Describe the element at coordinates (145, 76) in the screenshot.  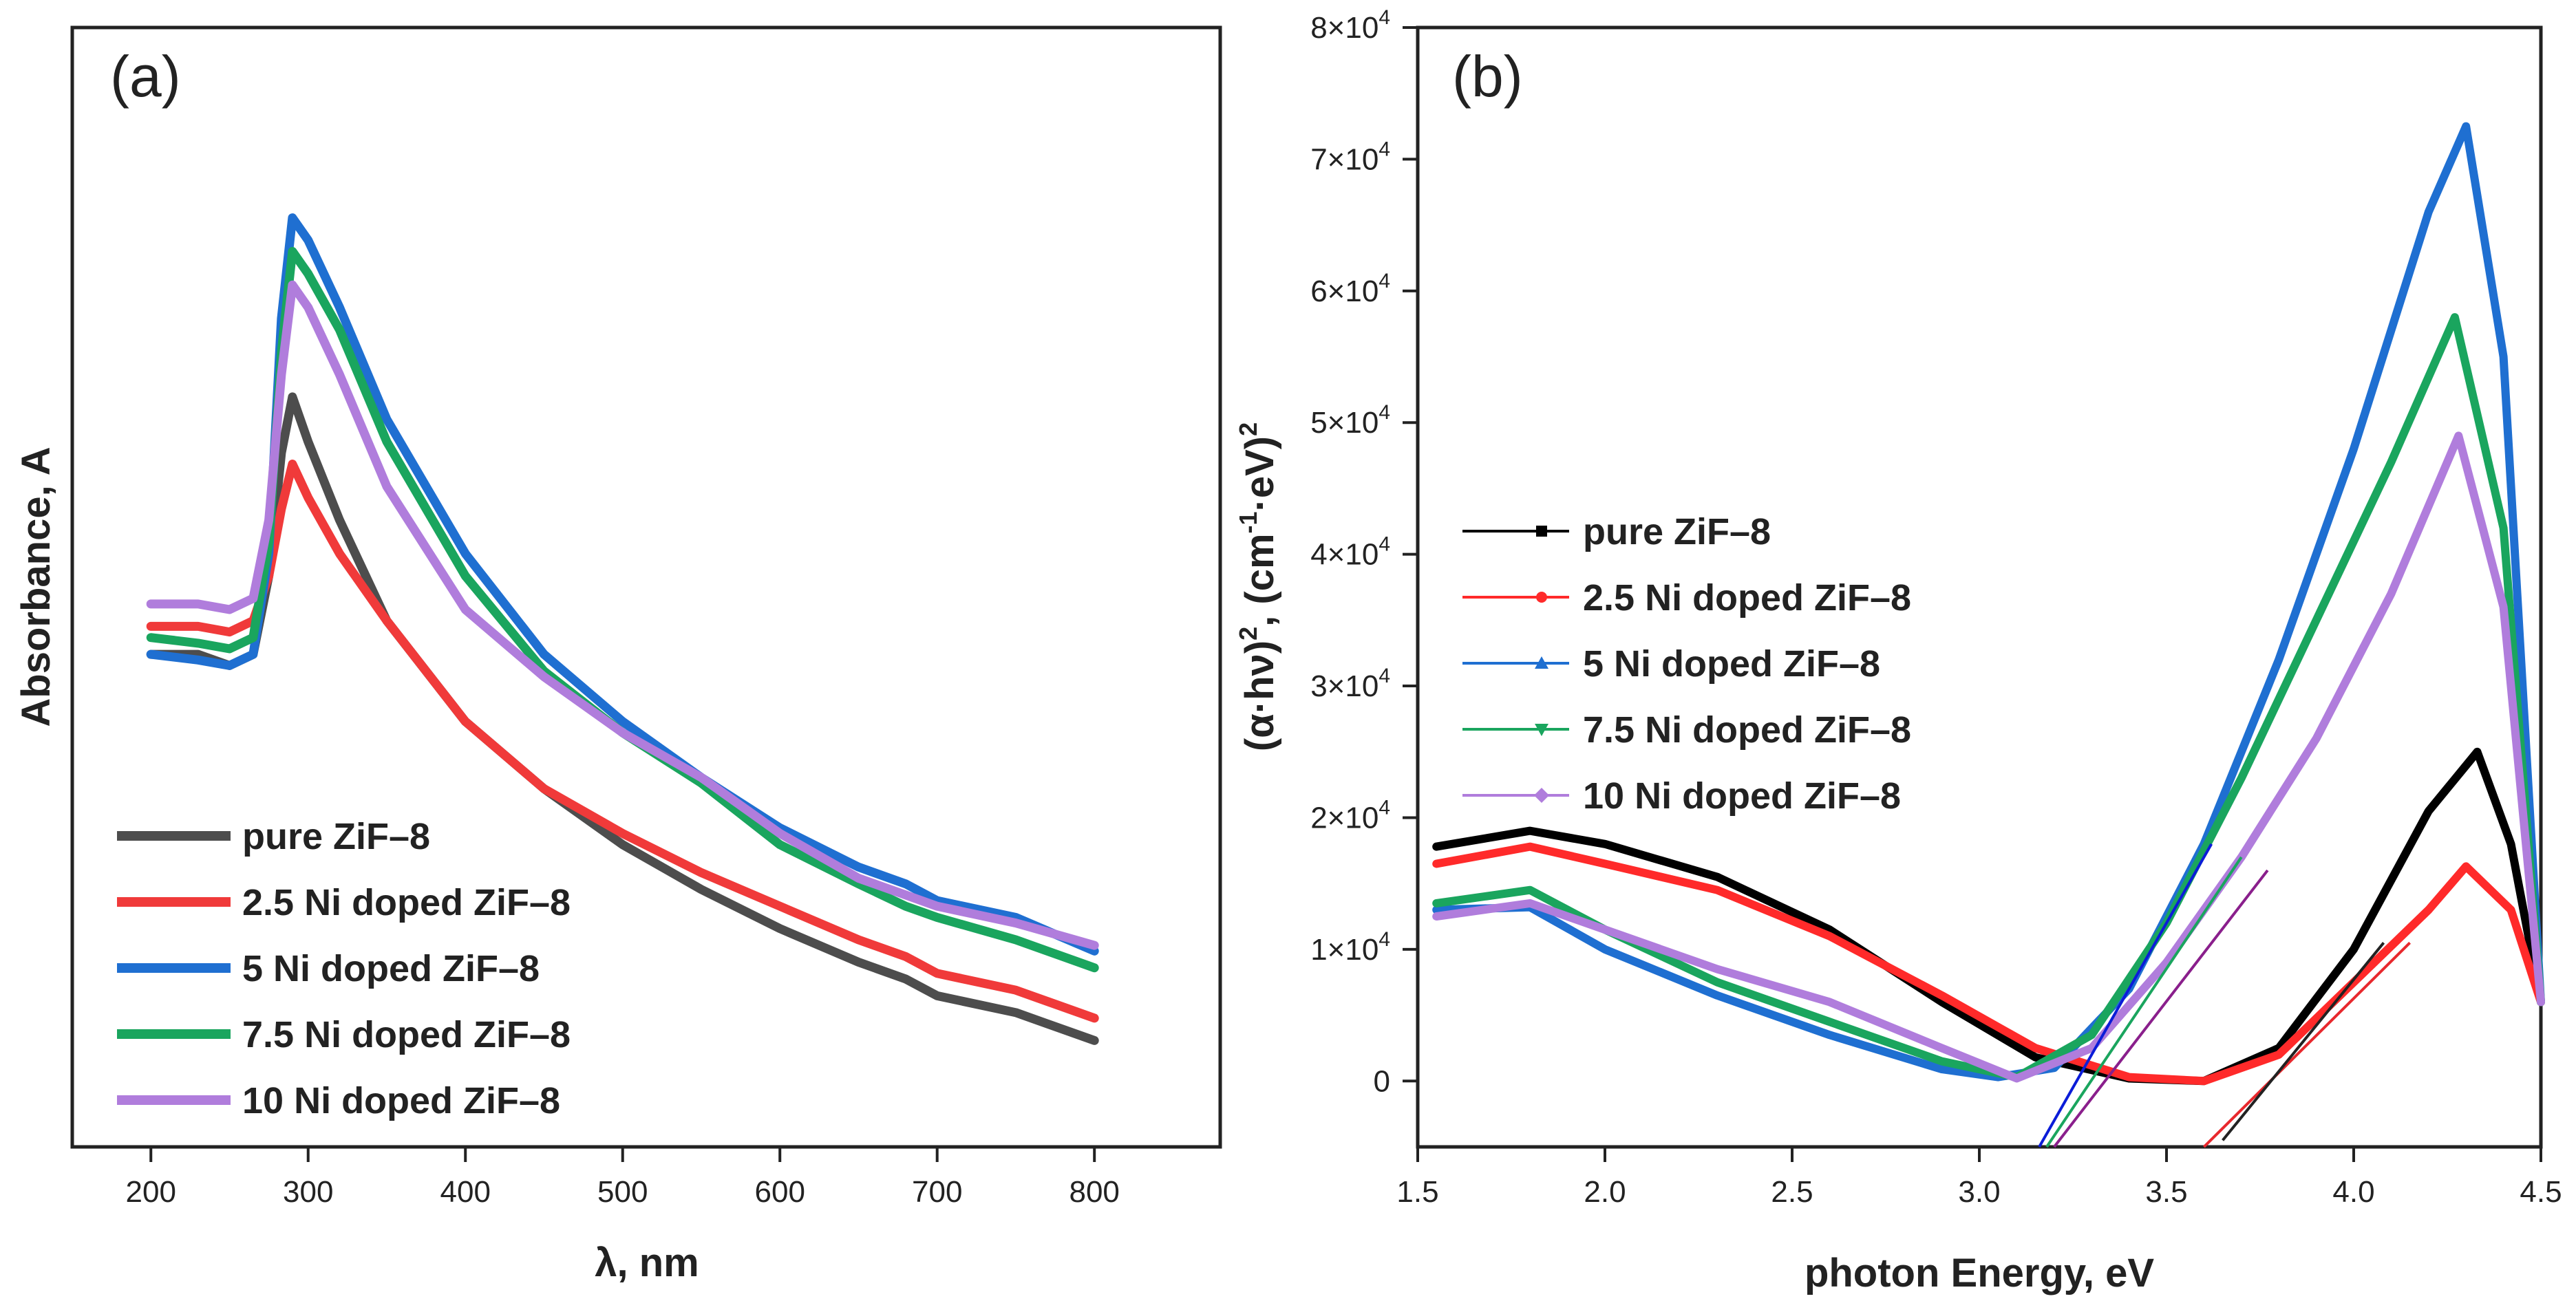
I see `panel-a-label: (a)` at that location.